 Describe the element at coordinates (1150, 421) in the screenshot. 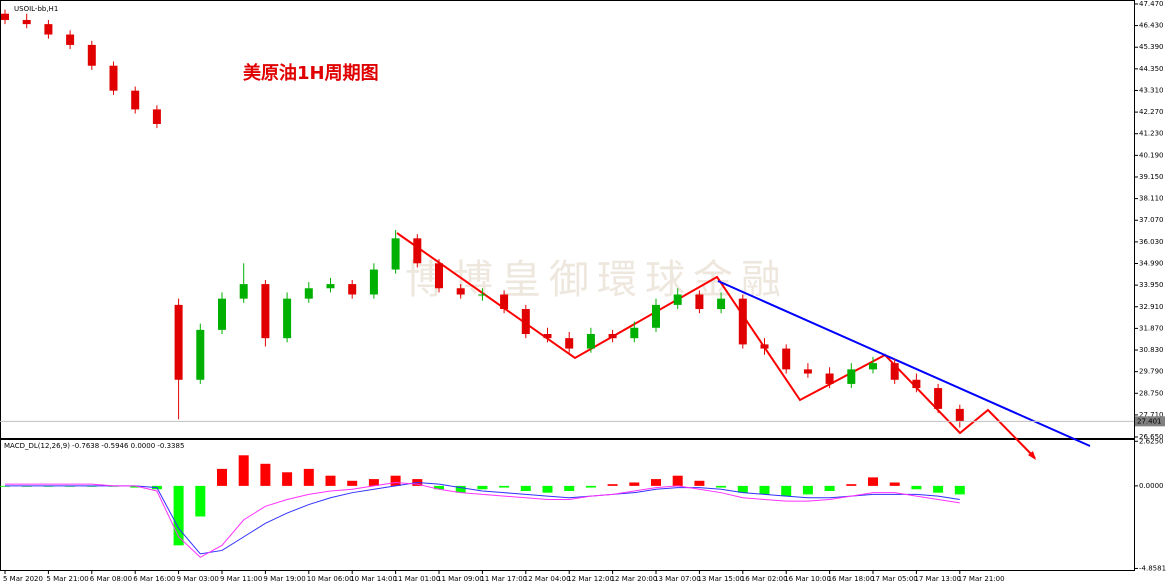

I see `last-price-tag` at that location.